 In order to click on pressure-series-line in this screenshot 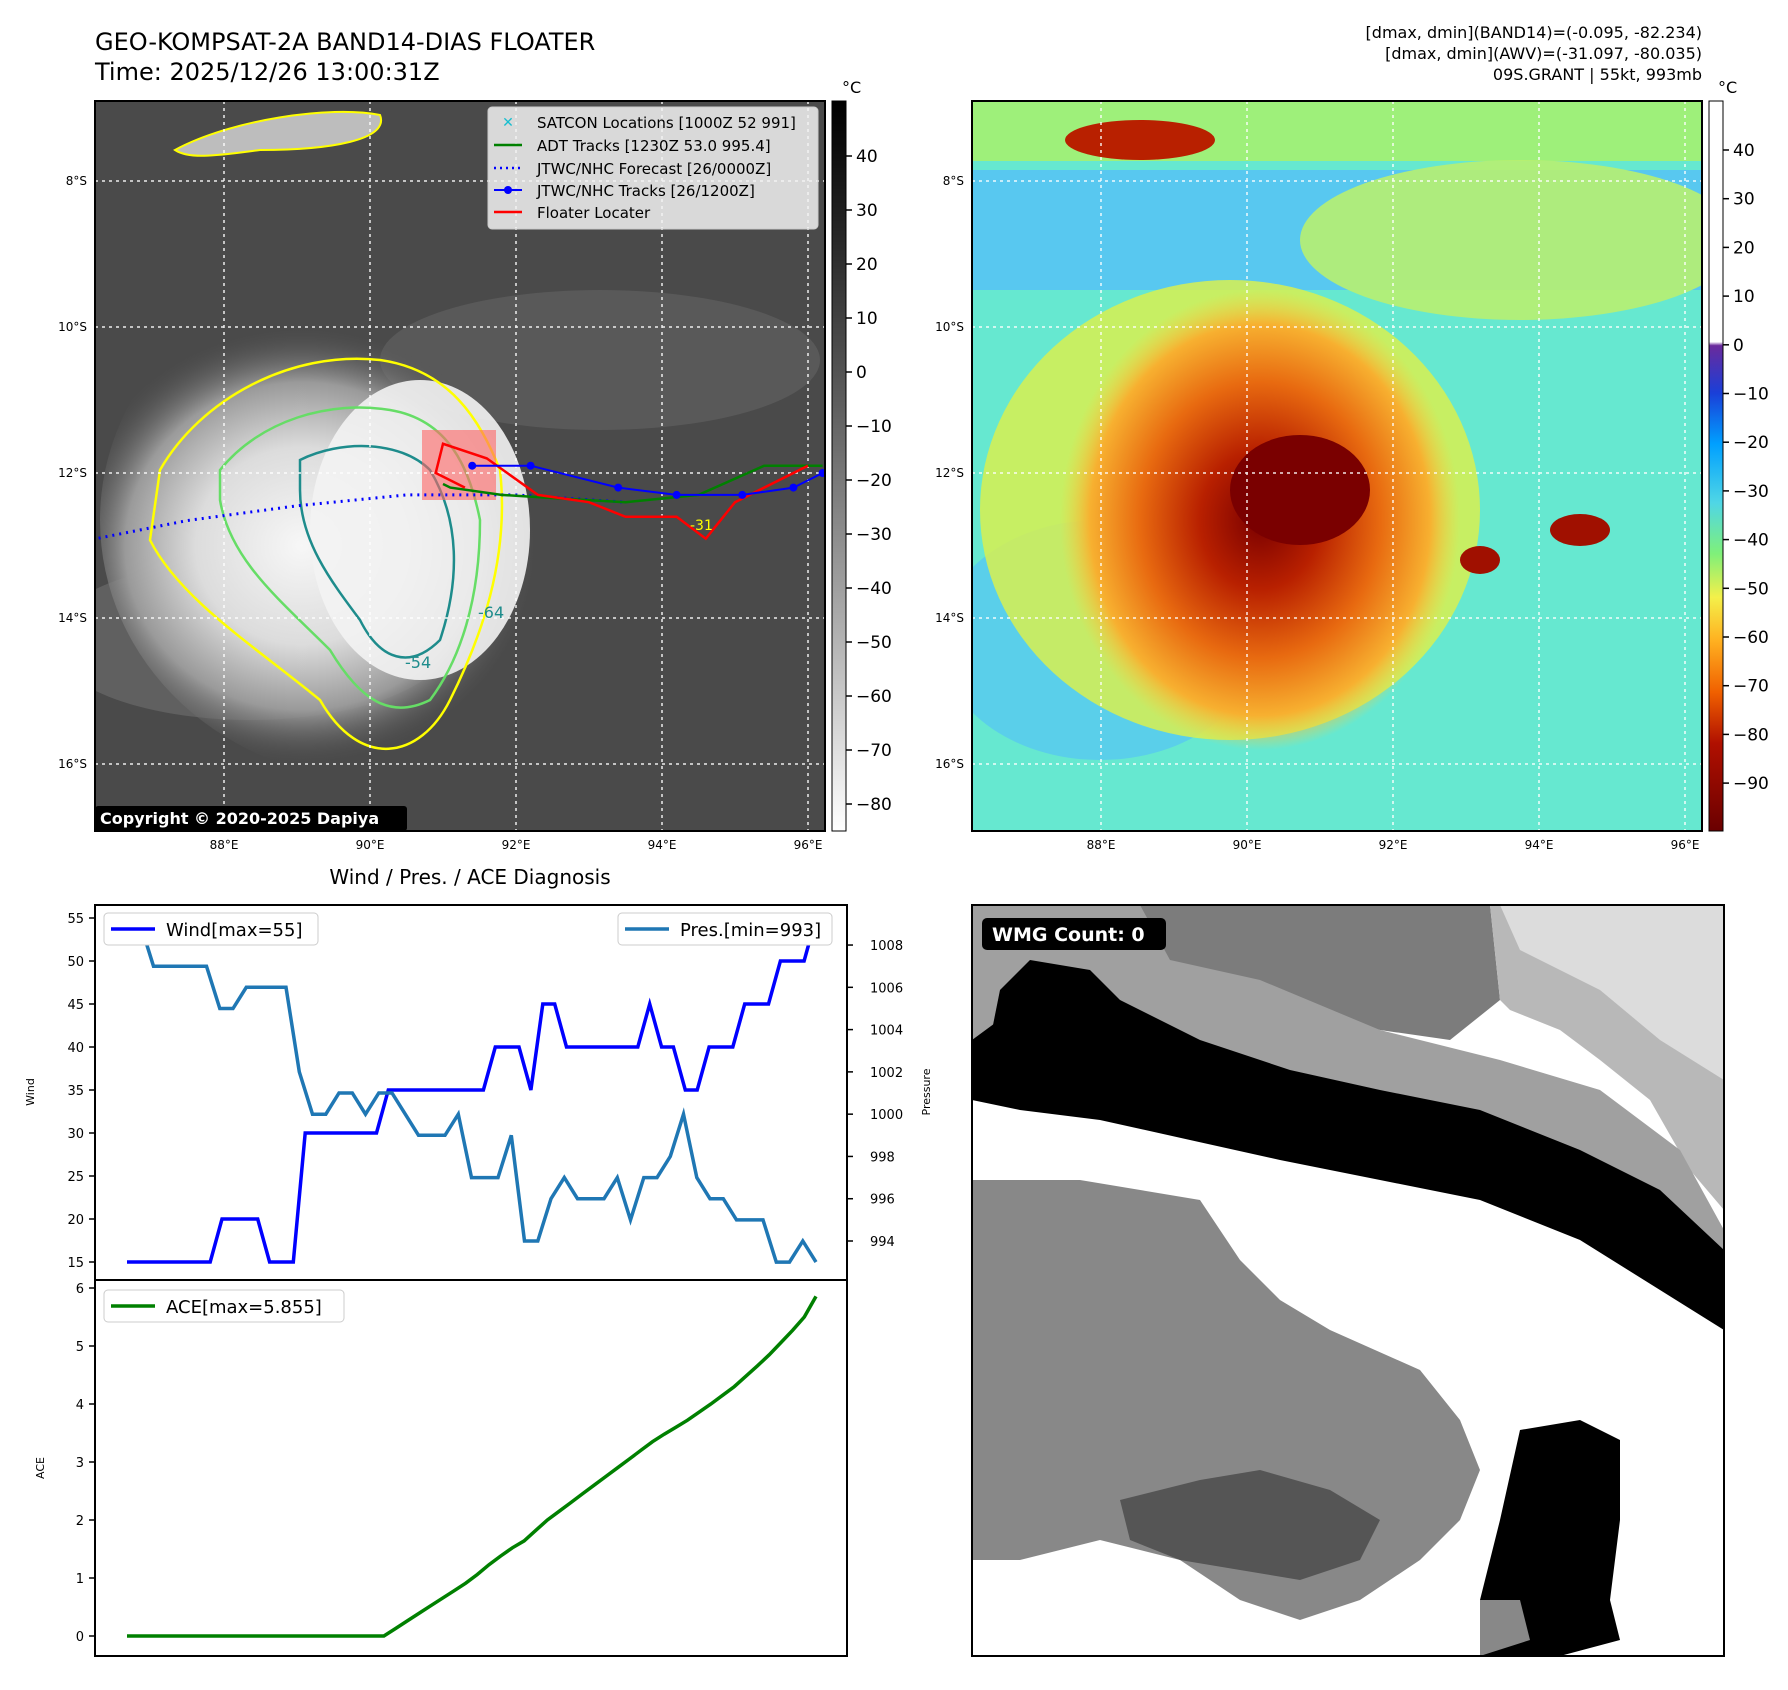, I will do `click(472, 1093)`.